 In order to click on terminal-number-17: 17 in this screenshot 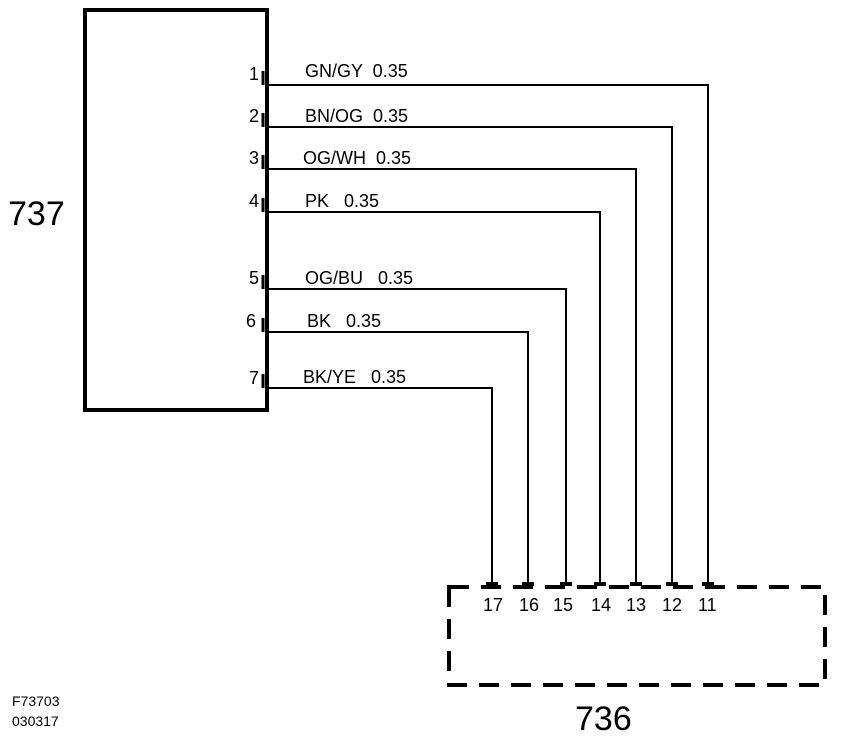, I will do `click(493, 605)`.